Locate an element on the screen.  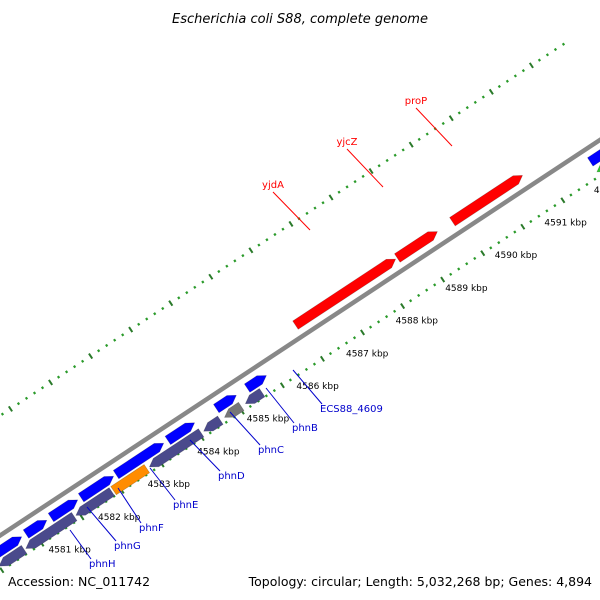
leader-line-forward is located at coordinates (434, 127).